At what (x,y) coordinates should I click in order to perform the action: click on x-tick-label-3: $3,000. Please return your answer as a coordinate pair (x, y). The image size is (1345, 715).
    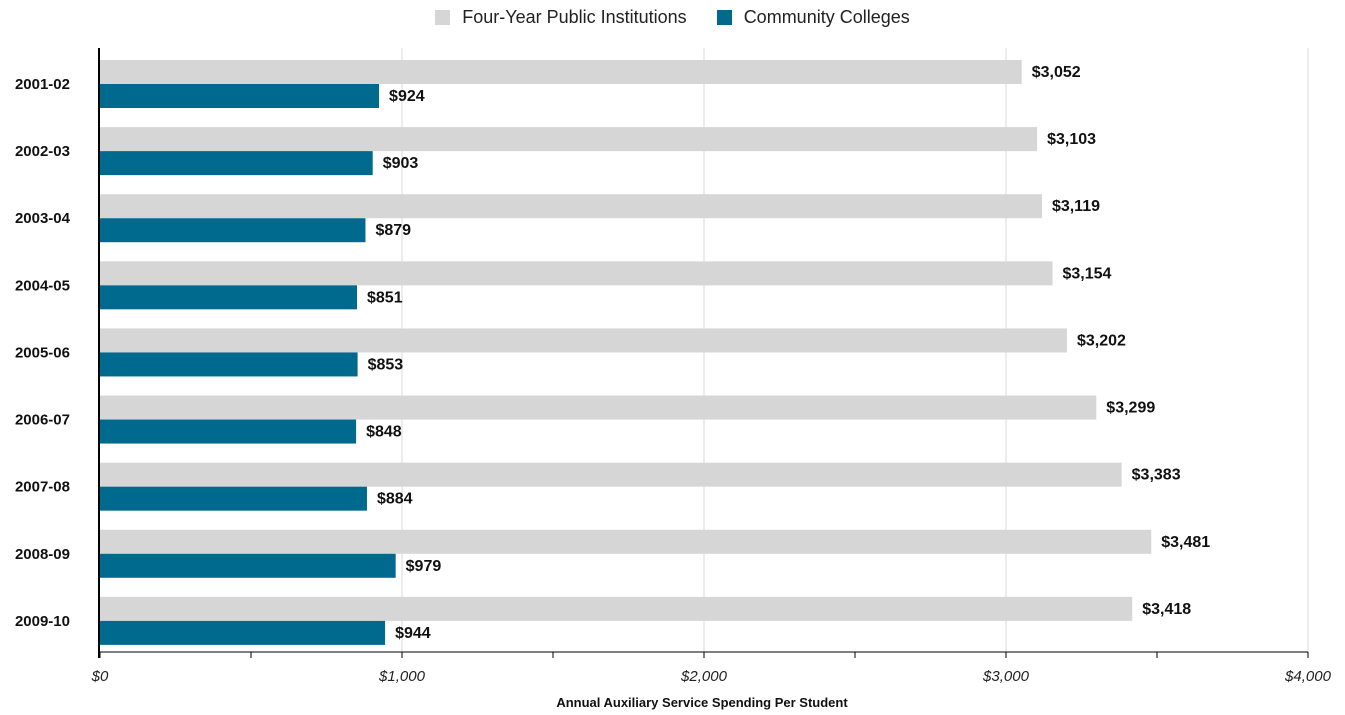
    Looking at the image, I should click on (1006, 676).